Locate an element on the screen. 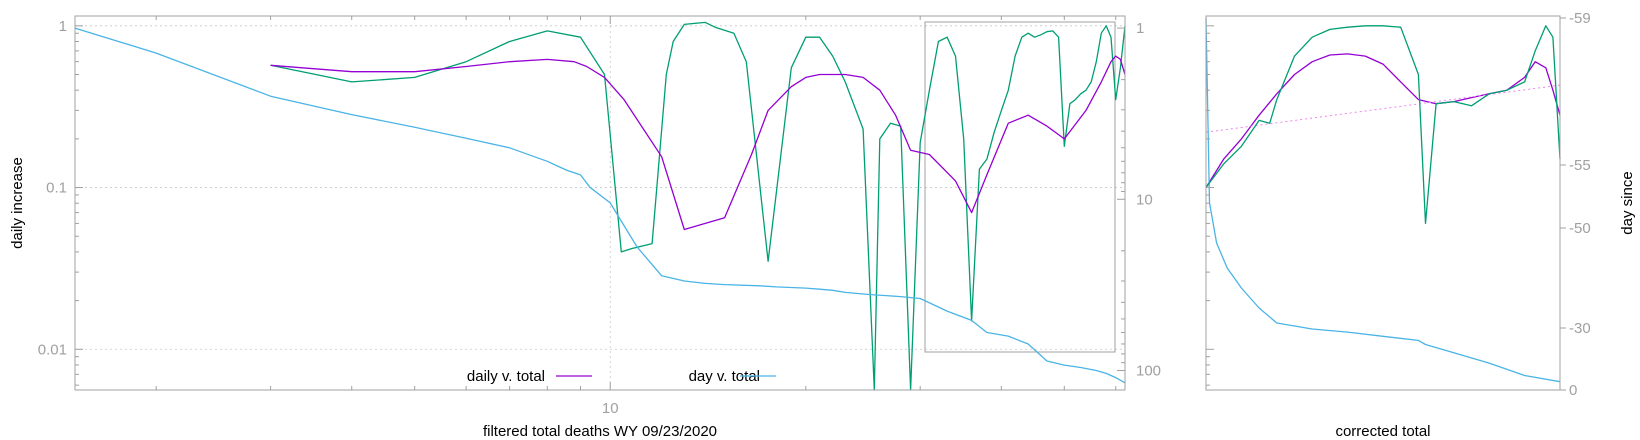  main-y-axis-title: daily increase is located at coordinates (17, 203).